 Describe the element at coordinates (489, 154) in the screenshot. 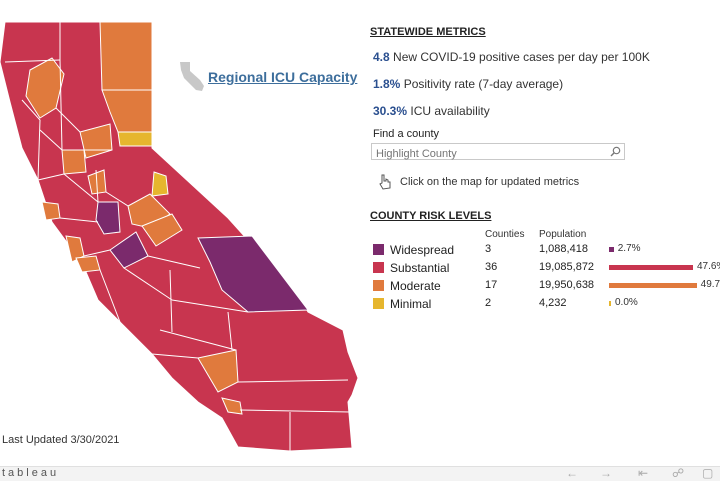

I see `county-search-input` at that location.